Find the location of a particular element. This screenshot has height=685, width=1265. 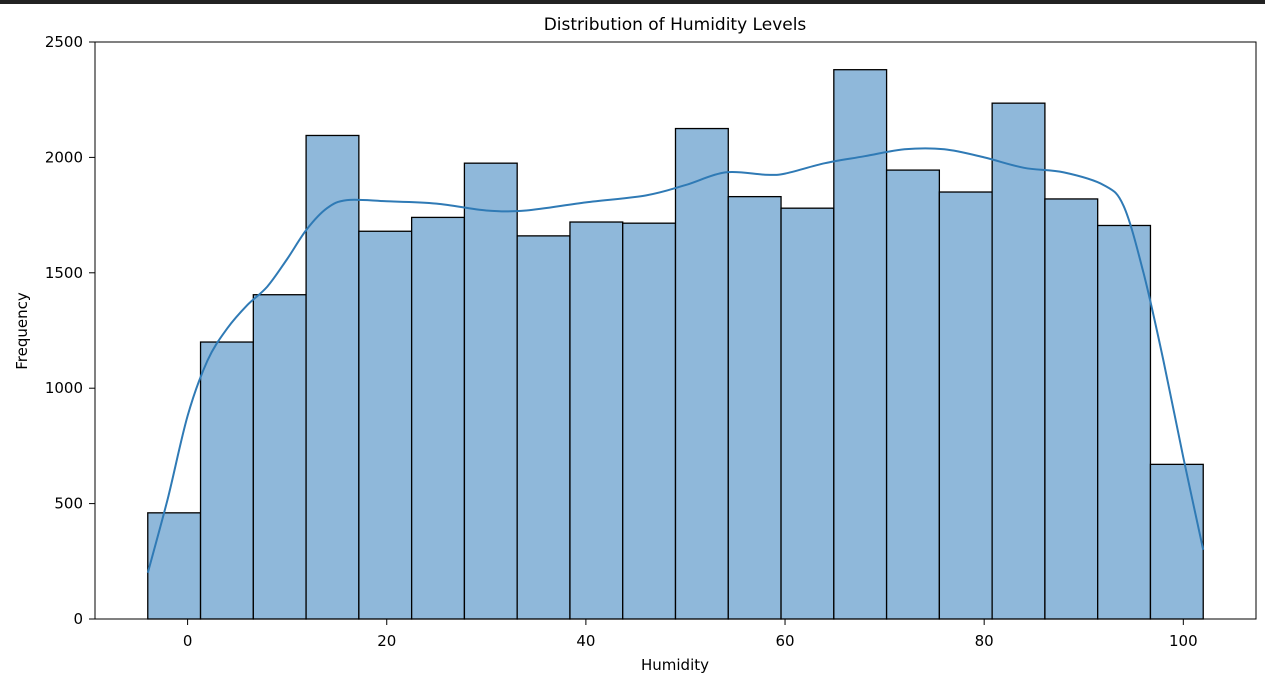

x-tick-label: 40 is located at coordinates (585, 641).